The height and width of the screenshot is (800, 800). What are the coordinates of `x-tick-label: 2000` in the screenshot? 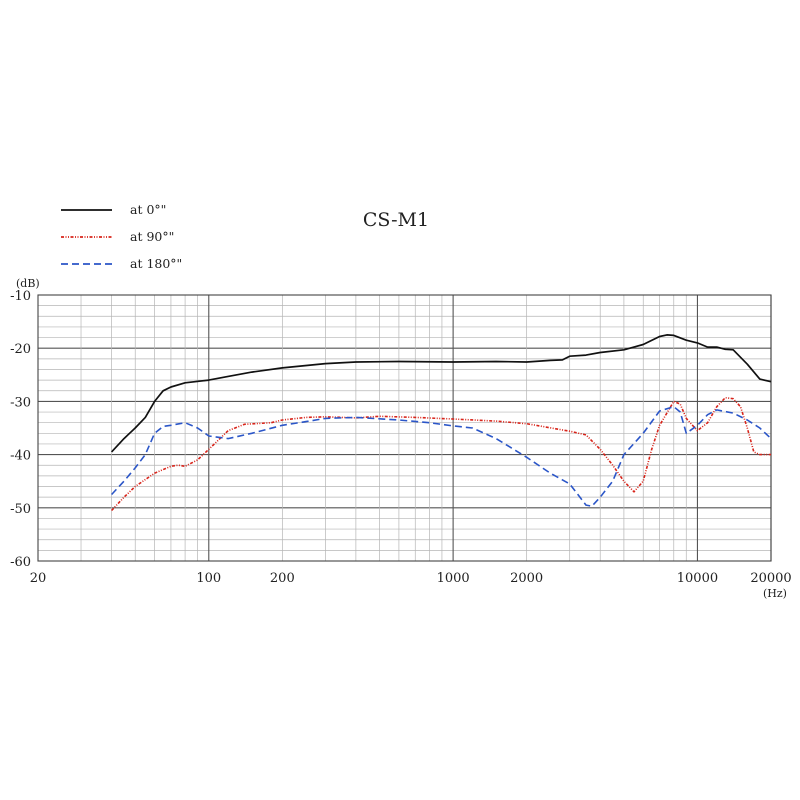 It's located at (526, 578).